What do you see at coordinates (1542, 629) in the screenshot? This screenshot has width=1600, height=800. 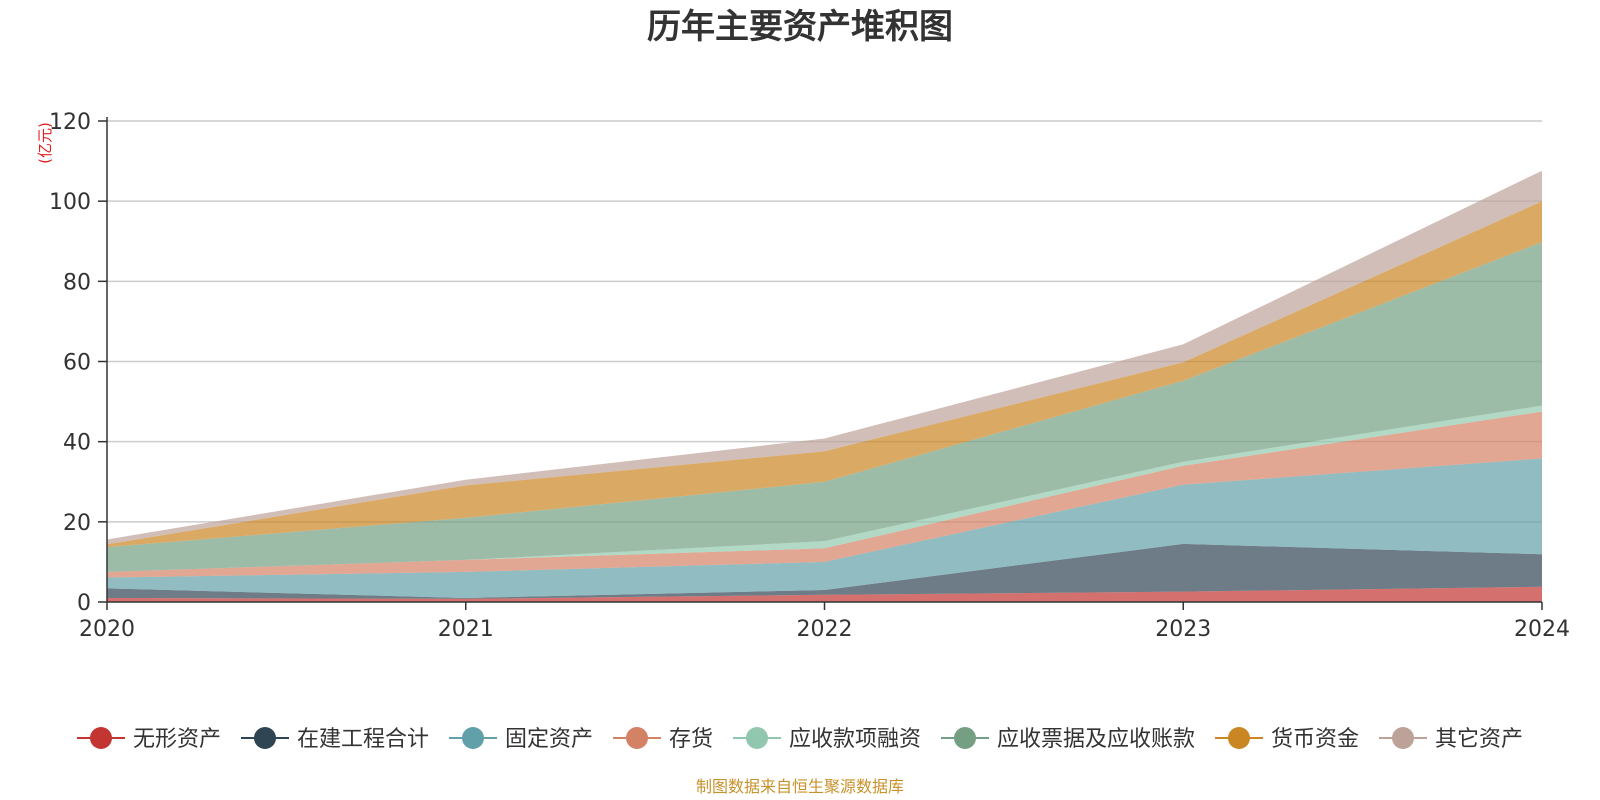 I see `x-tick-label: 2024` at bounding box center [1542, 629].